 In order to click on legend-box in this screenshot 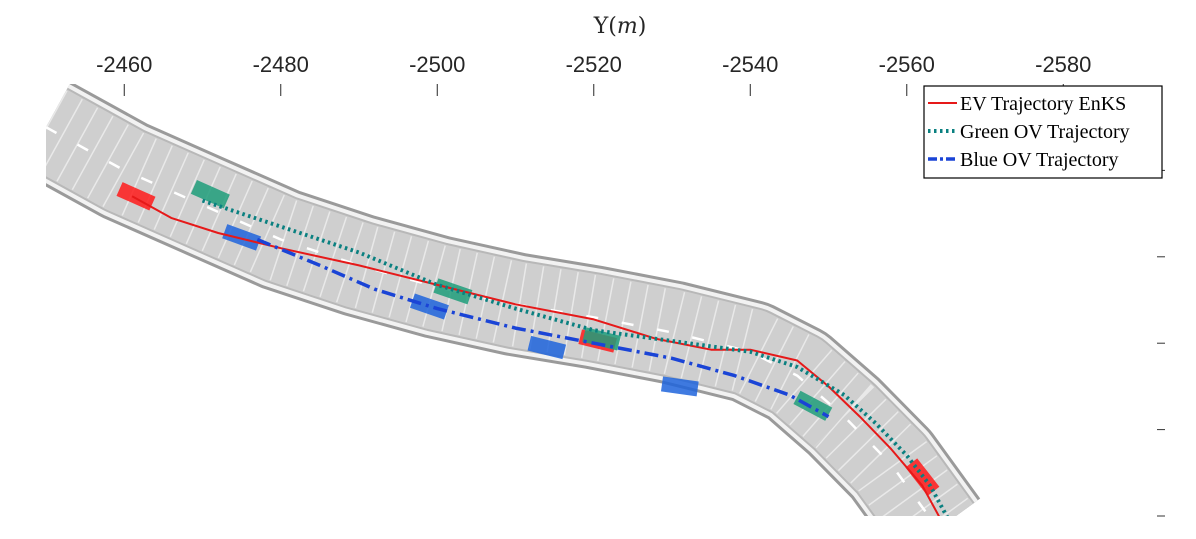, I will do `click(1043, 132)`.